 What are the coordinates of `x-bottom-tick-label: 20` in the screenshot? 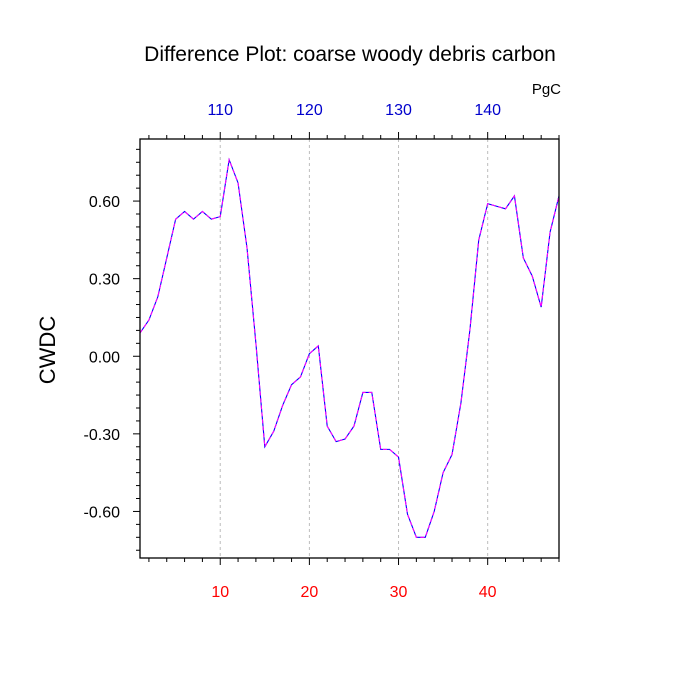 It's located at (309, 592).